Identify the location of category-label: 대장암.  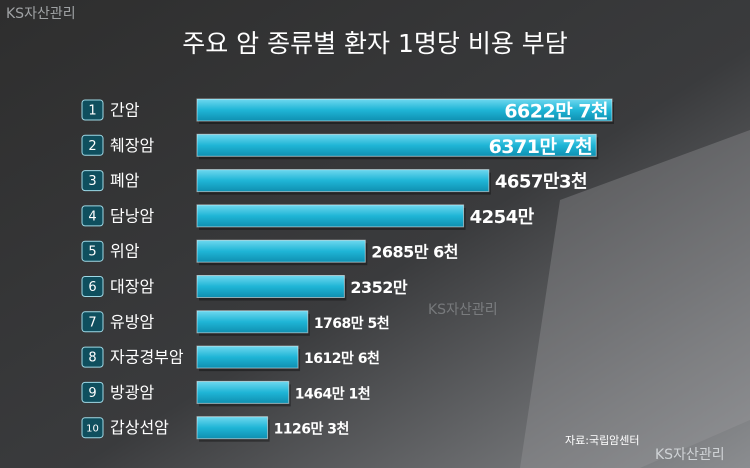
(132, 286).